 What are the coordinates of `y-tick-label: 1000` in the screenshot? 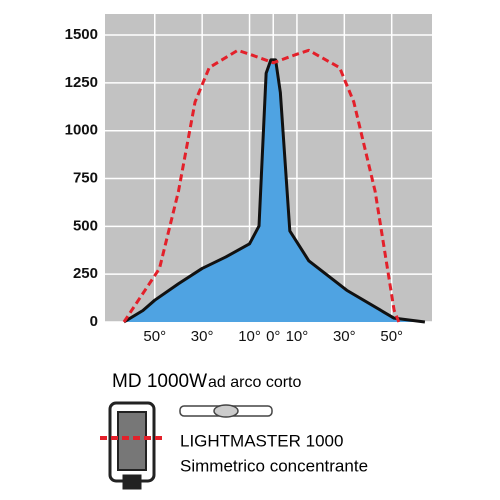 It's located at (81, 130).